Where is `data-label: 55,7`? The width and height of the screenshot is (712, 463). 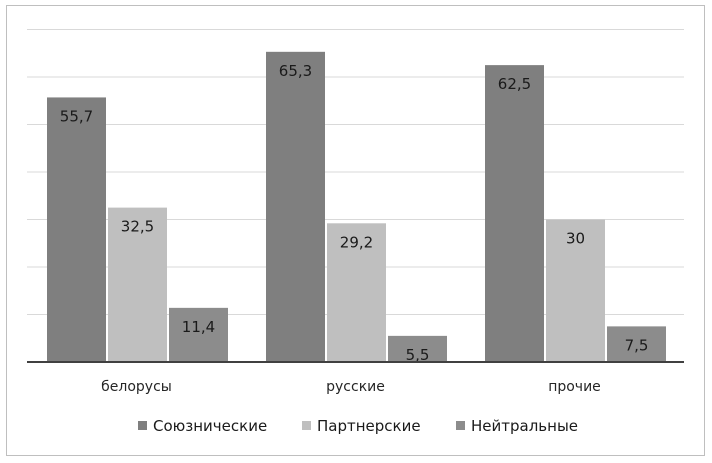 data-label: 55,7 is located at coordinates (76, 116).